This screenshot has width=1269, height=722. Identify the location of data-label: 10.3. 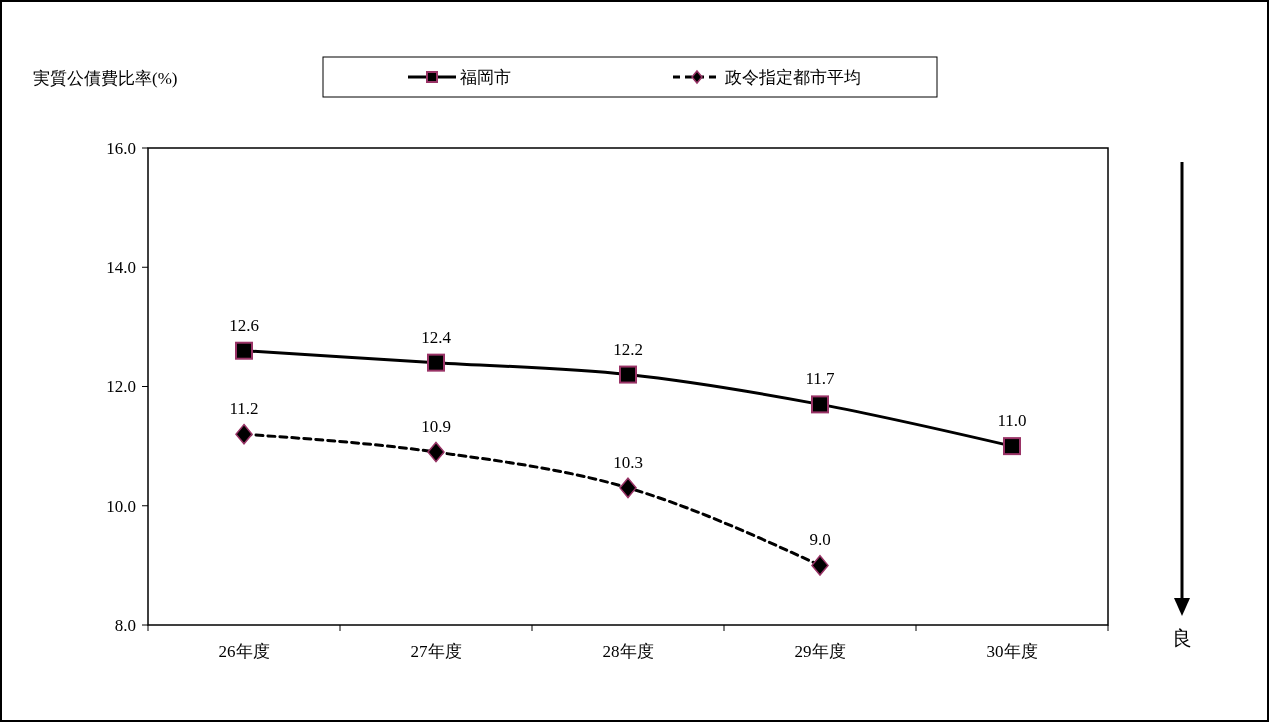
(628, 462).